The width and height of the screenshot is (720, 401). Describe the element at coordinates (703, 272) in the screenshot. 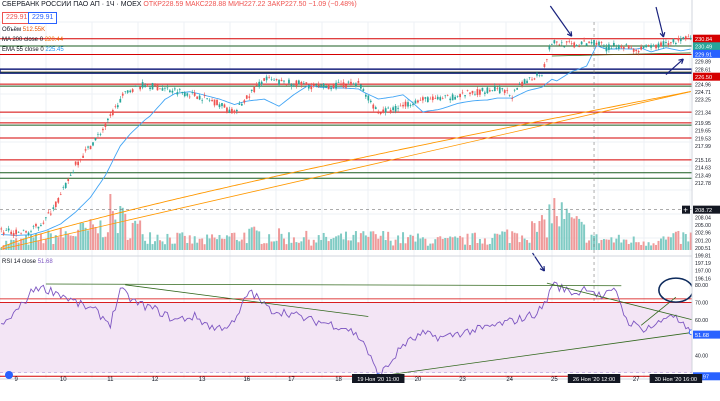

I see `axis-label: 197.00` at that location.